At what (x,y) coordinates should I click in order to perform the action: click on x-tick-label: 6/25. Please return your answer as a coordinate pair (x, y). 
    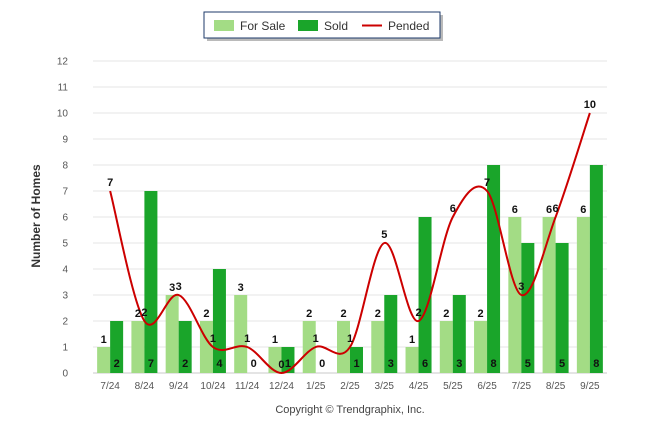
    Looking at the image, I should click on (487, 386).